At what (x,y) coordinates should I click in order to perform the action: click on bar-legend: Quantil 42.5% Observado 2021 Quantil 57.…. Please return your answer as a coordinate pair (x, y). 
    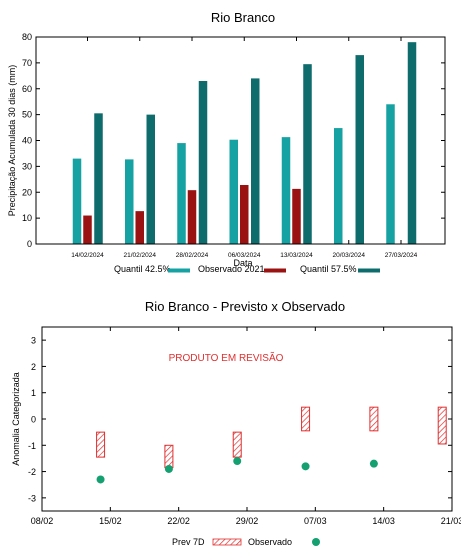
    Looking at the image, I should click on (247, 269).